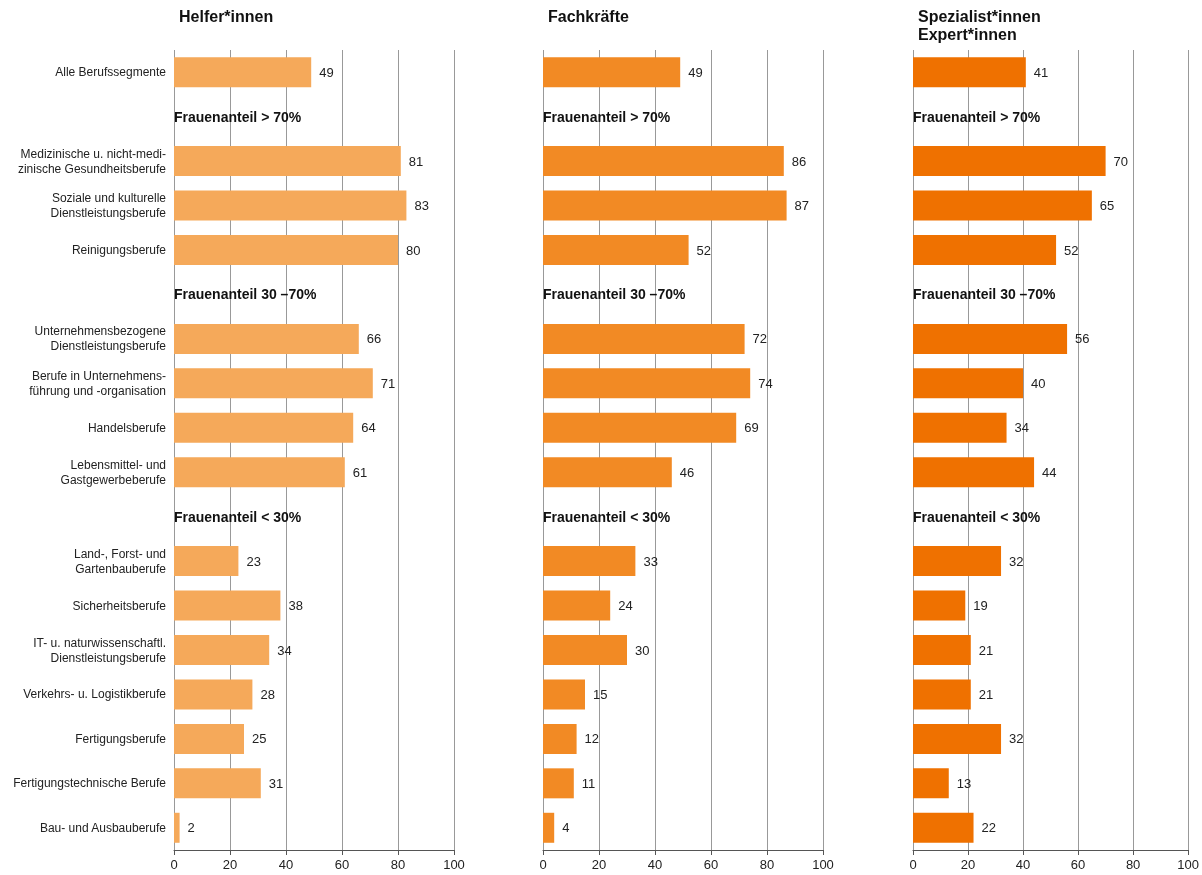 This screenshot has height=875, width=1202. Describe the element at coordinates (108, 206) in the screenshot. I see `y-tick-label: Soziale und kulturelle Dienstleistungsberufe` at that location.